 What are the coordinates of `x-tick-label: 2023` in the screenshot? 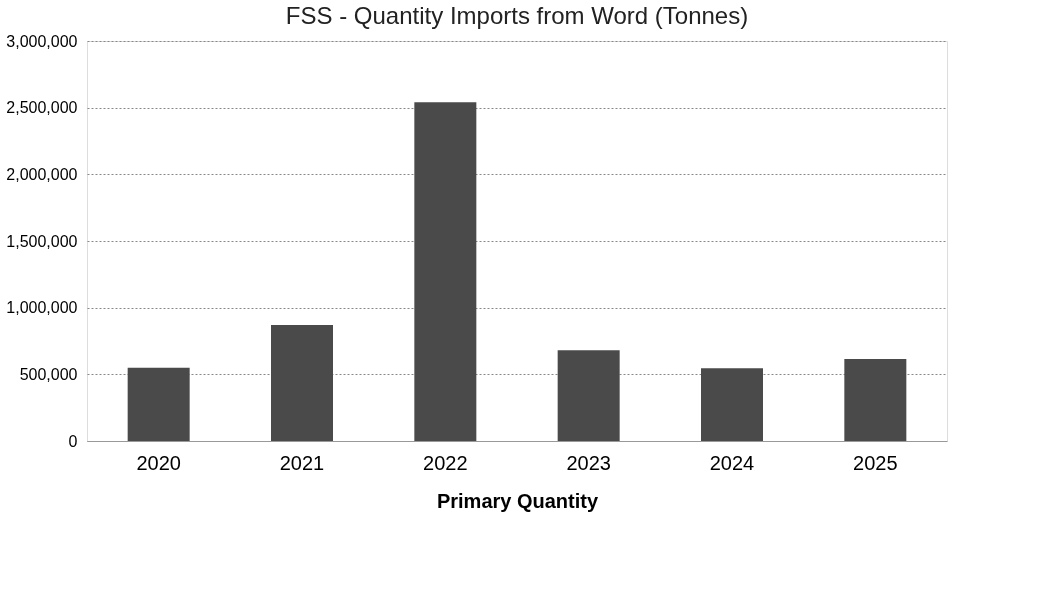 It's located at (588, 462).